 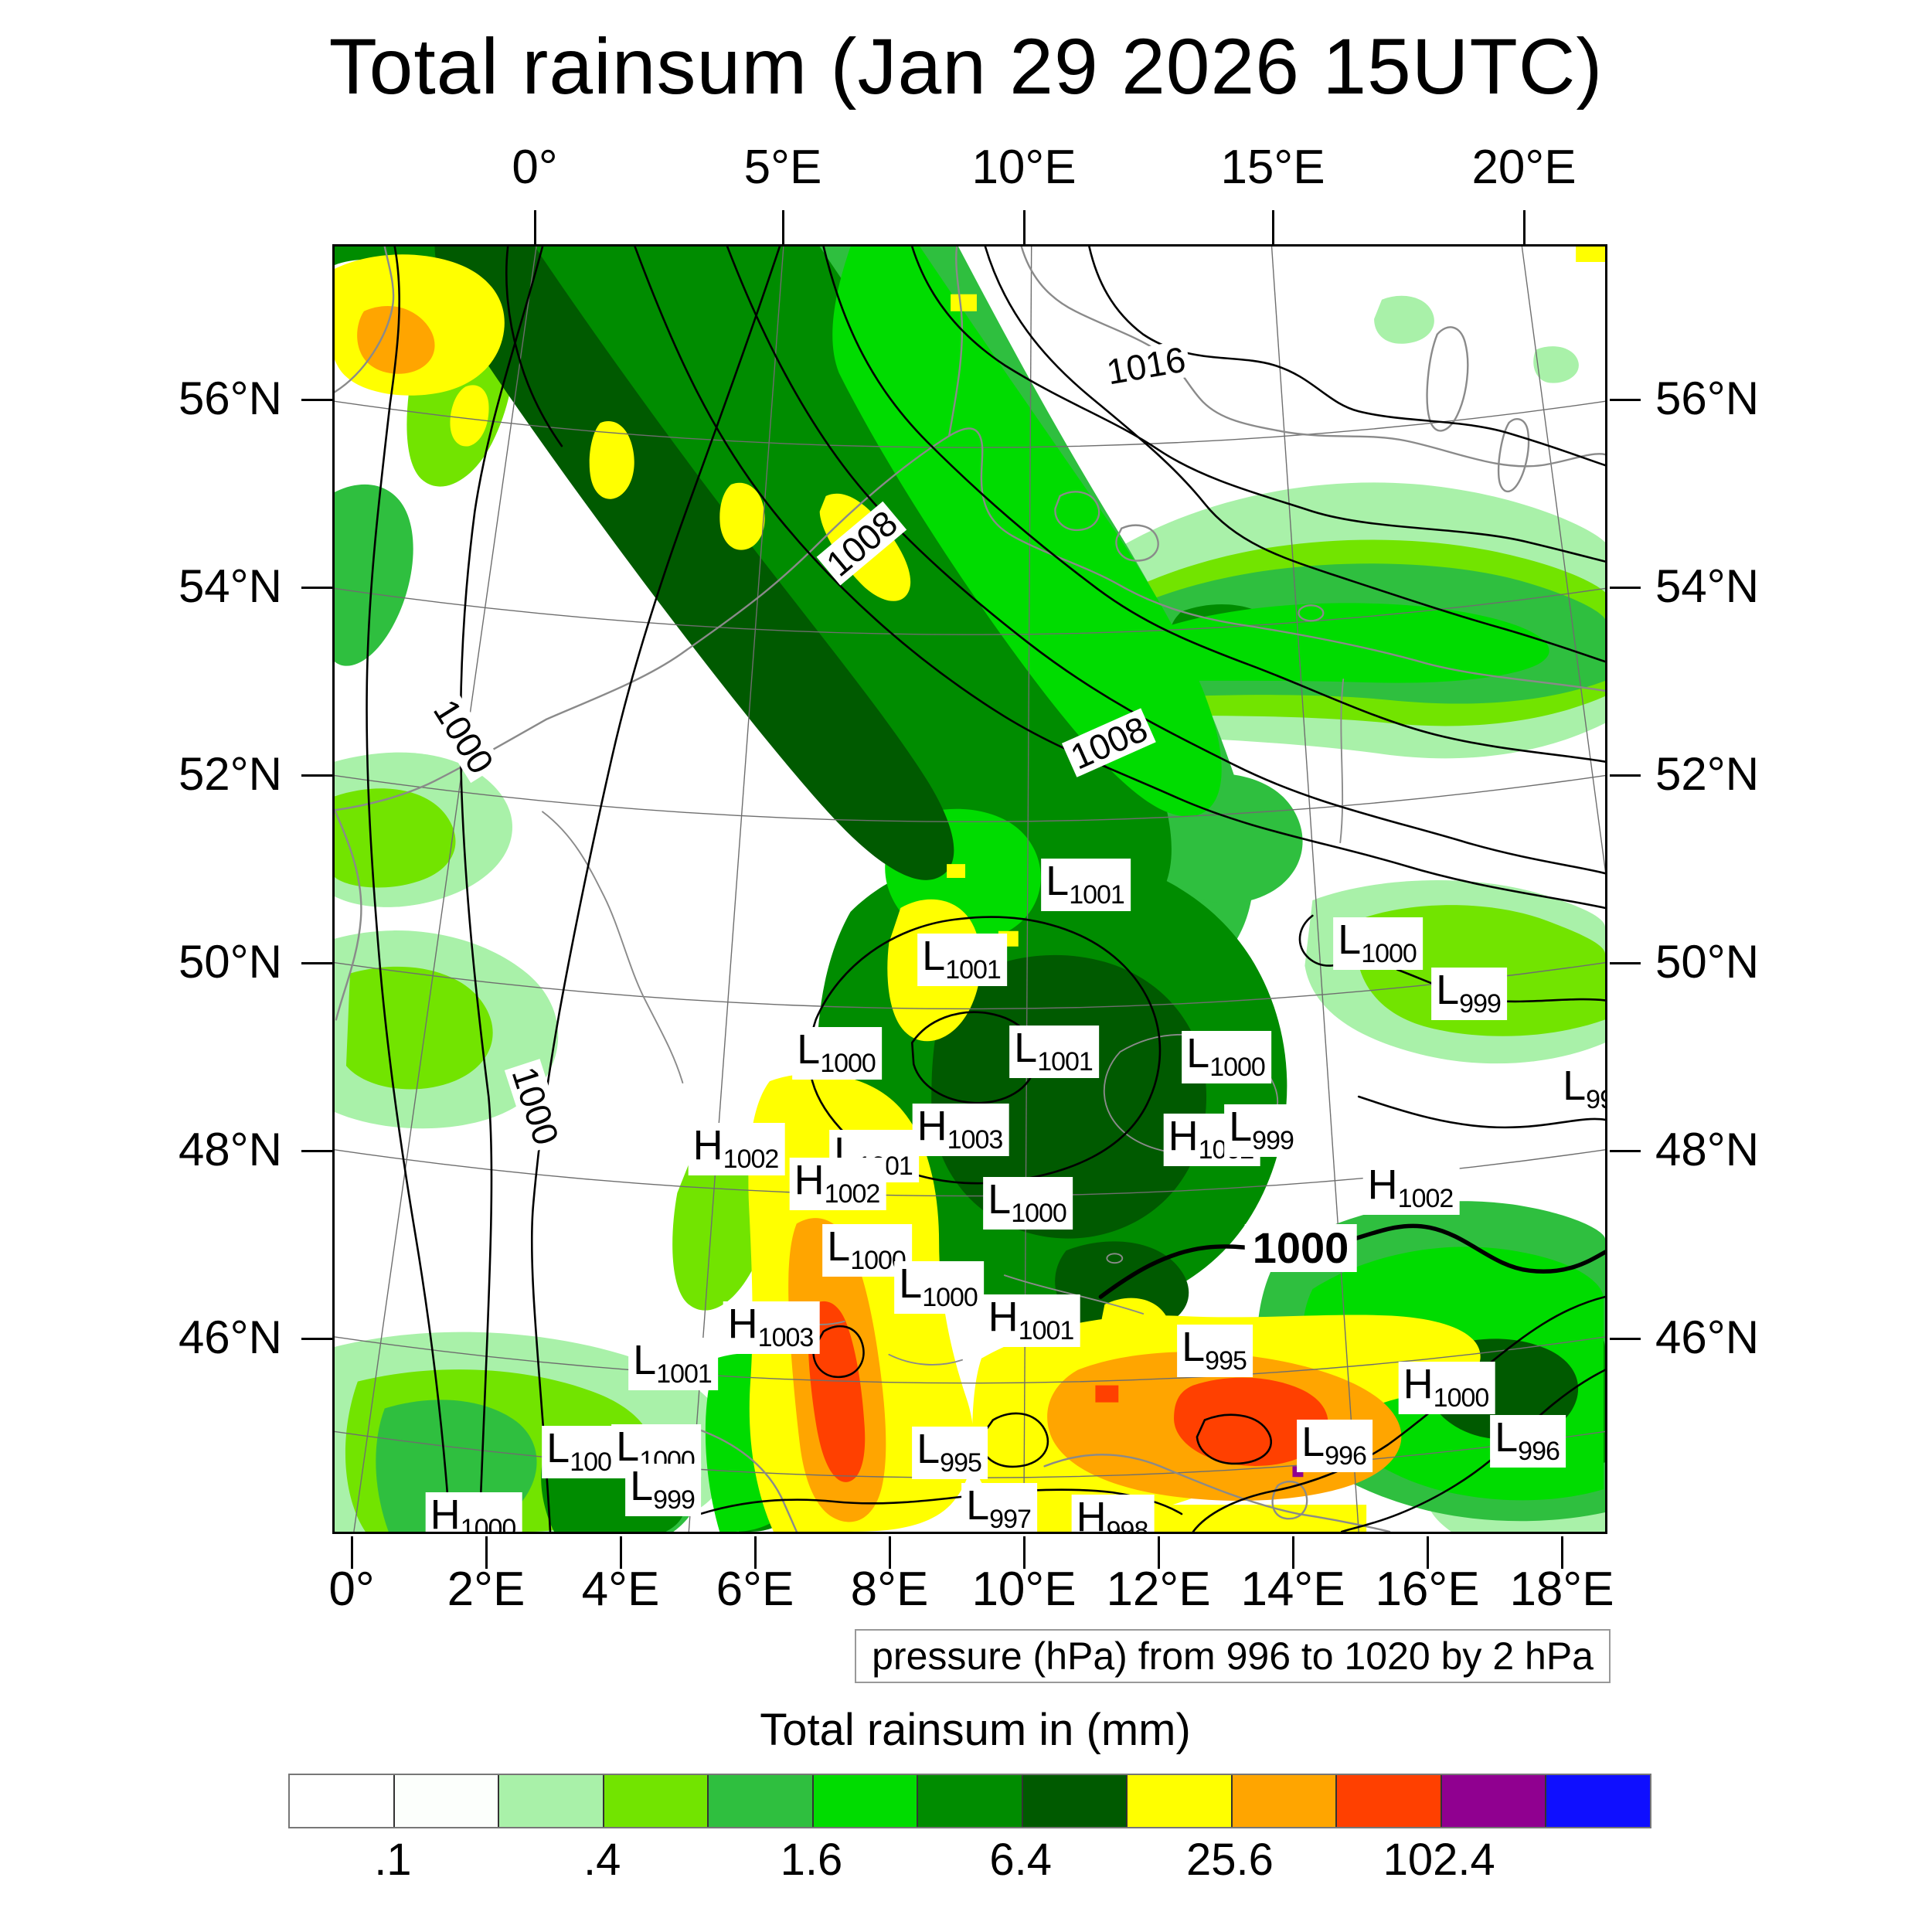 I want to click on pressure-center-h998: H998, so click(x=1113, y=1513).